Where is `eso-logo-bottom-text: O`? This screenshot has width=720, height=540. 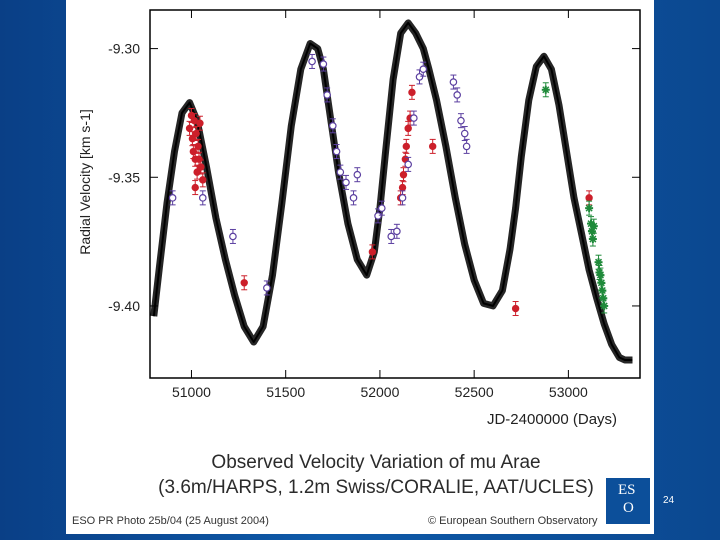
eso-logo-bottom-text: O is located at coordinates (628, 508).